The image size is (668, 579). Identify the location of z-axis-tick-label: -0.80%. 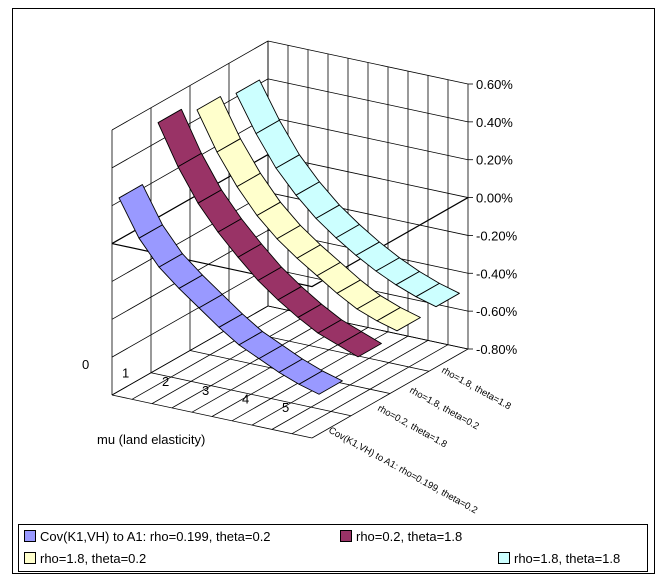
(497, 349).